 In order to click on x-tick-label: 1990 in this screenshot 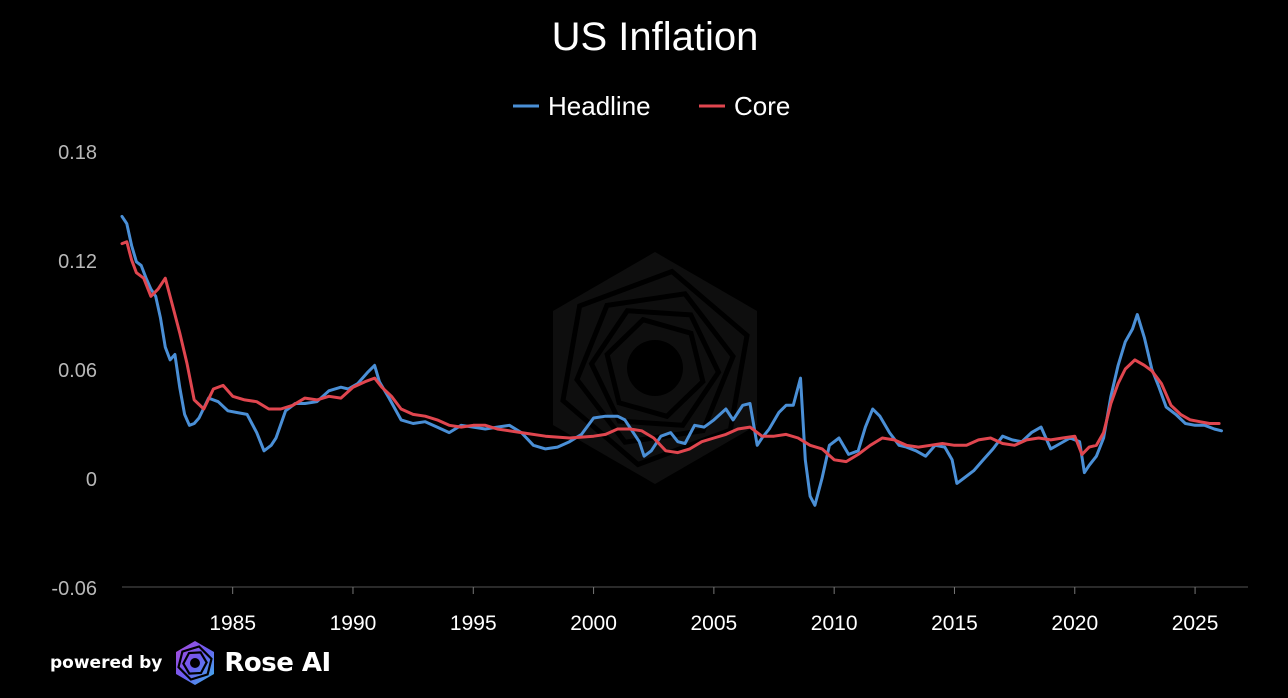, I will do `click(353, 623)`.